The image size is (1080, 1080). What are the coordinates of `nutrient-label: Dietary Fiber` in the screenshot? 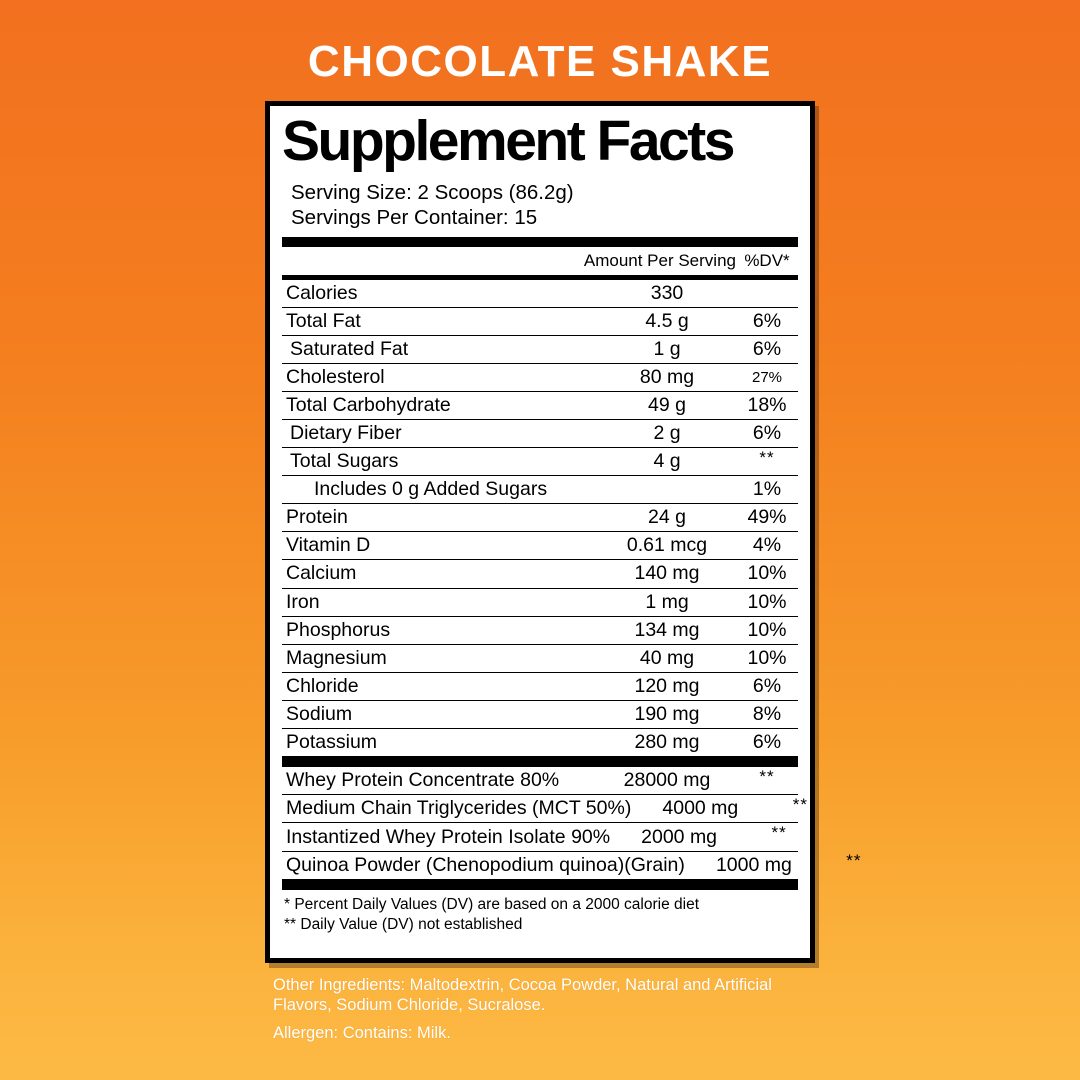 It's located at (346, 433).